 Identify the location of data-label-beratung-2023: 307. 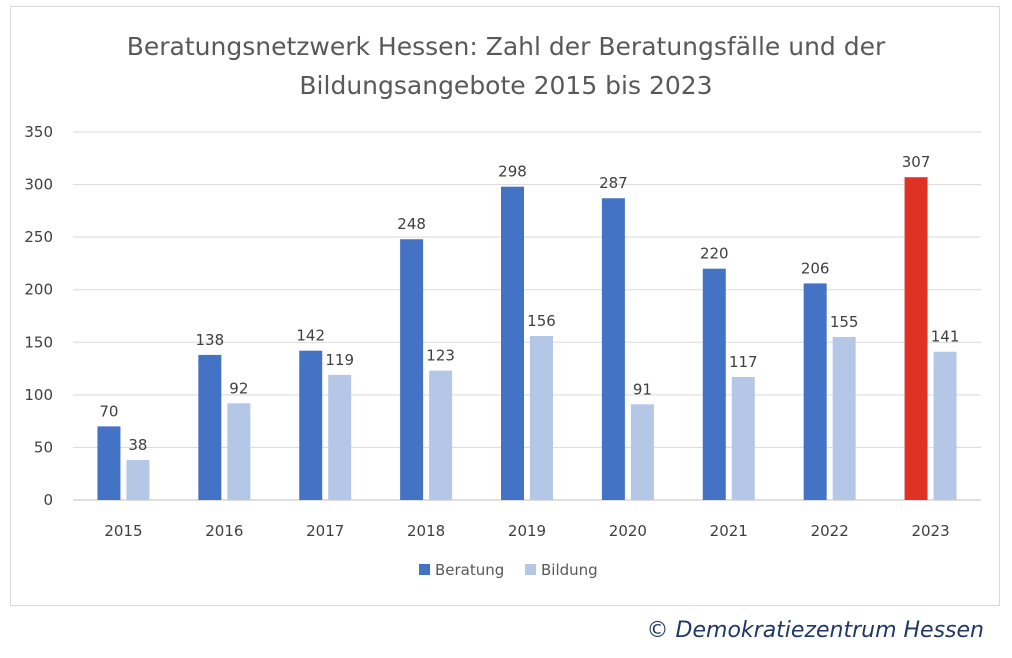
(916, 162).